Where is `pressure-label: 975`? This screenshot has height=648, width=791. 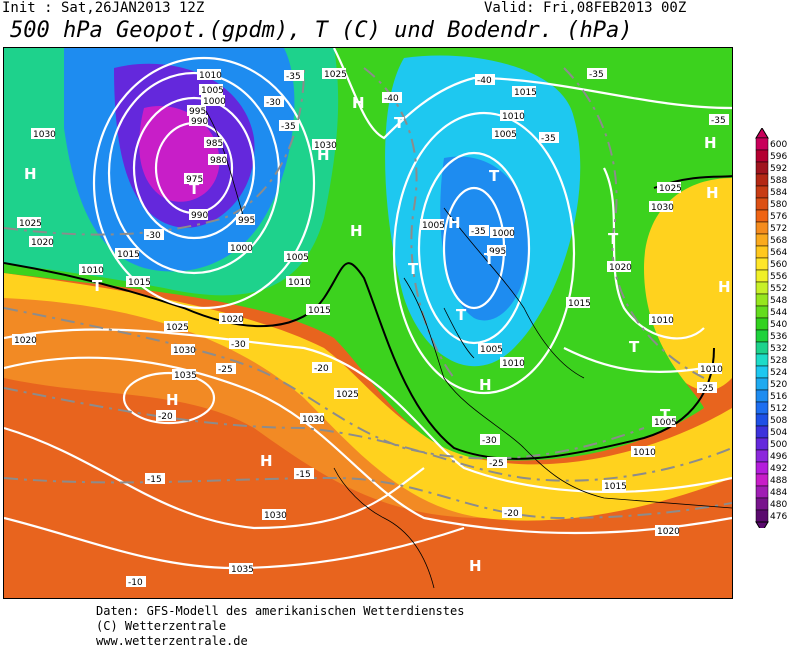
pressure-label: 975 is located at coordinates (193, 179).